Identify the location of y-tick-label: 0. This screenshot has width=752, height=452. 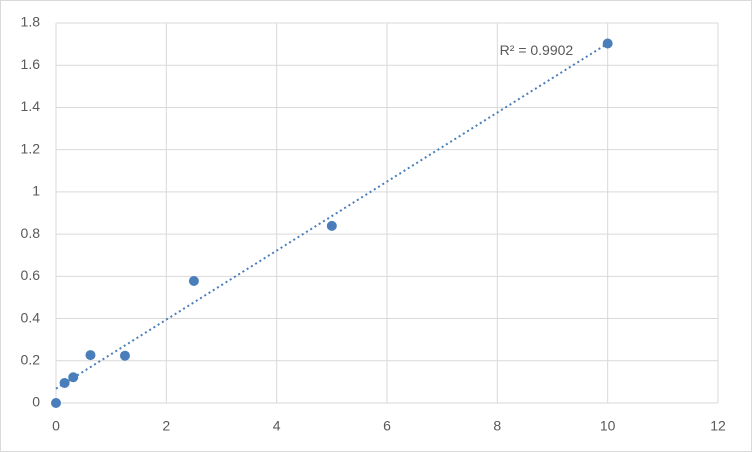
(36, 402).